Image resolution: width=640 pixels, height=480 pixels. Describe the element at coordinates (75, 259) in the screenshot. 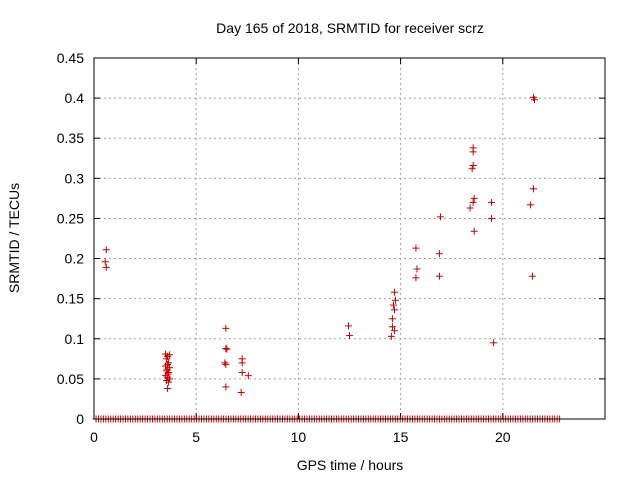

I see `y-tick-label: 0.2` at that location.